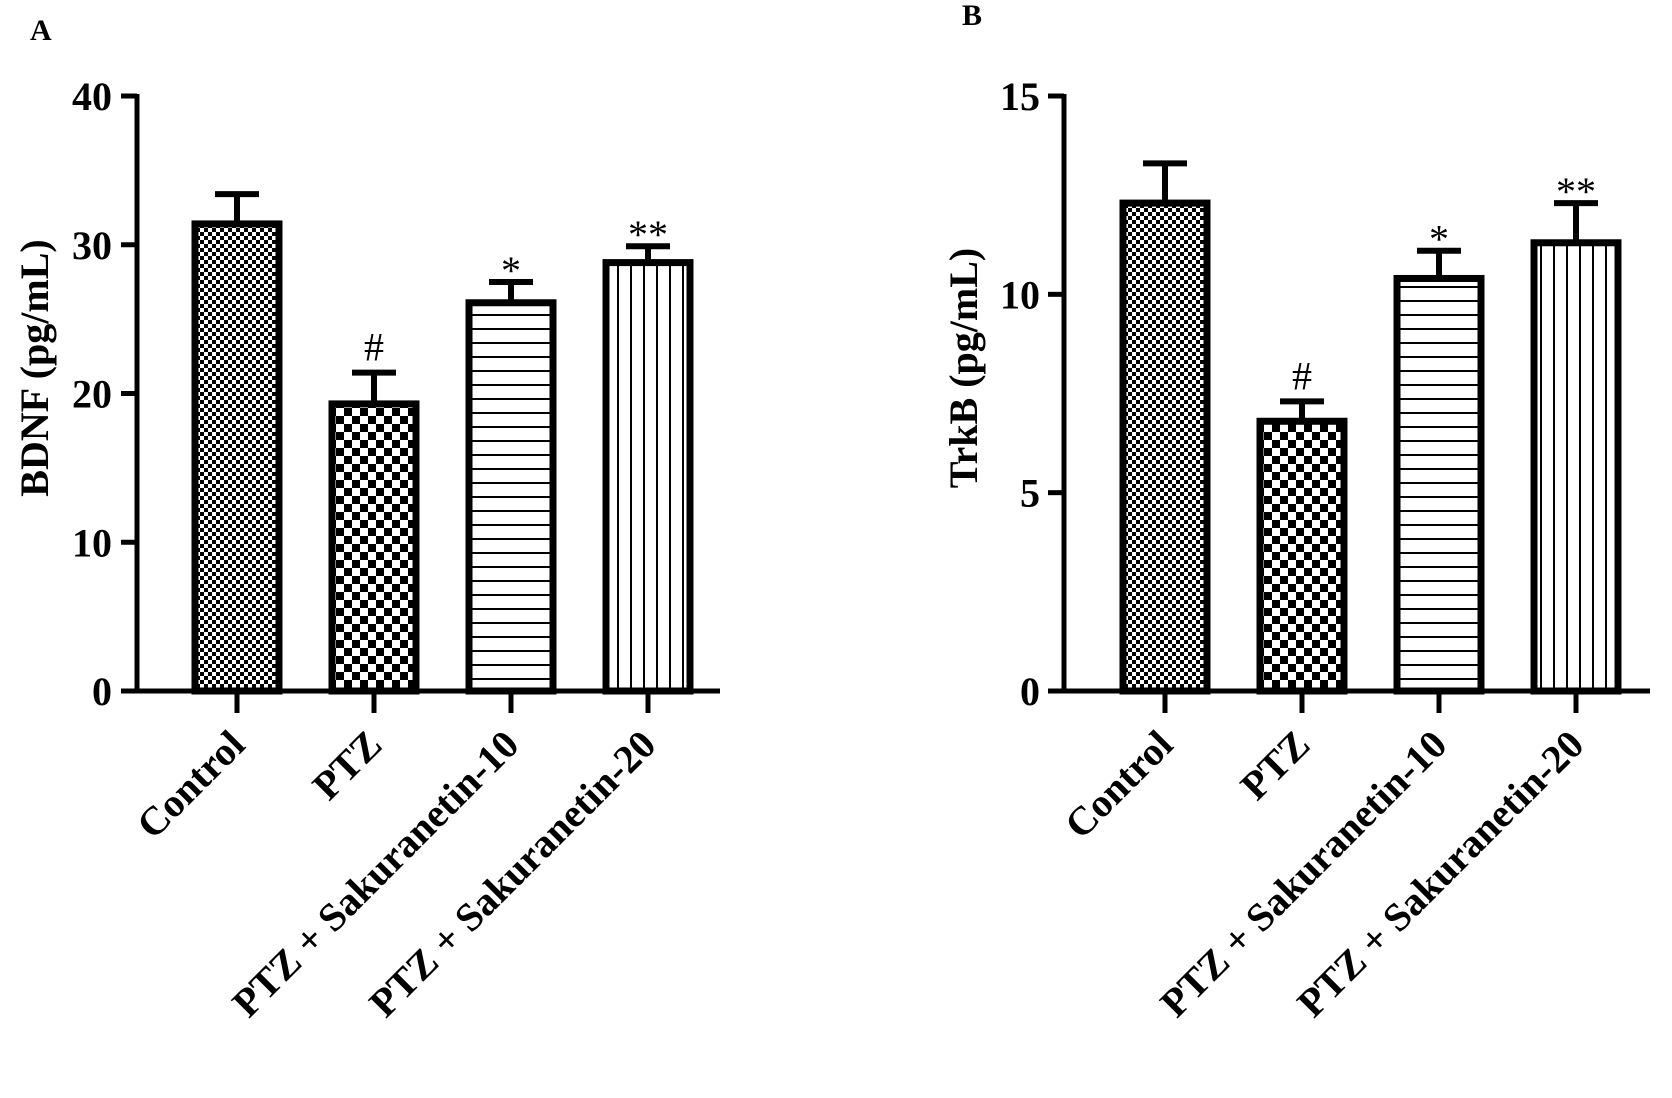  Describe the element at coordinates (1030, 691) in the screenshot. I see `y-tick-label-b: 0` at that location.